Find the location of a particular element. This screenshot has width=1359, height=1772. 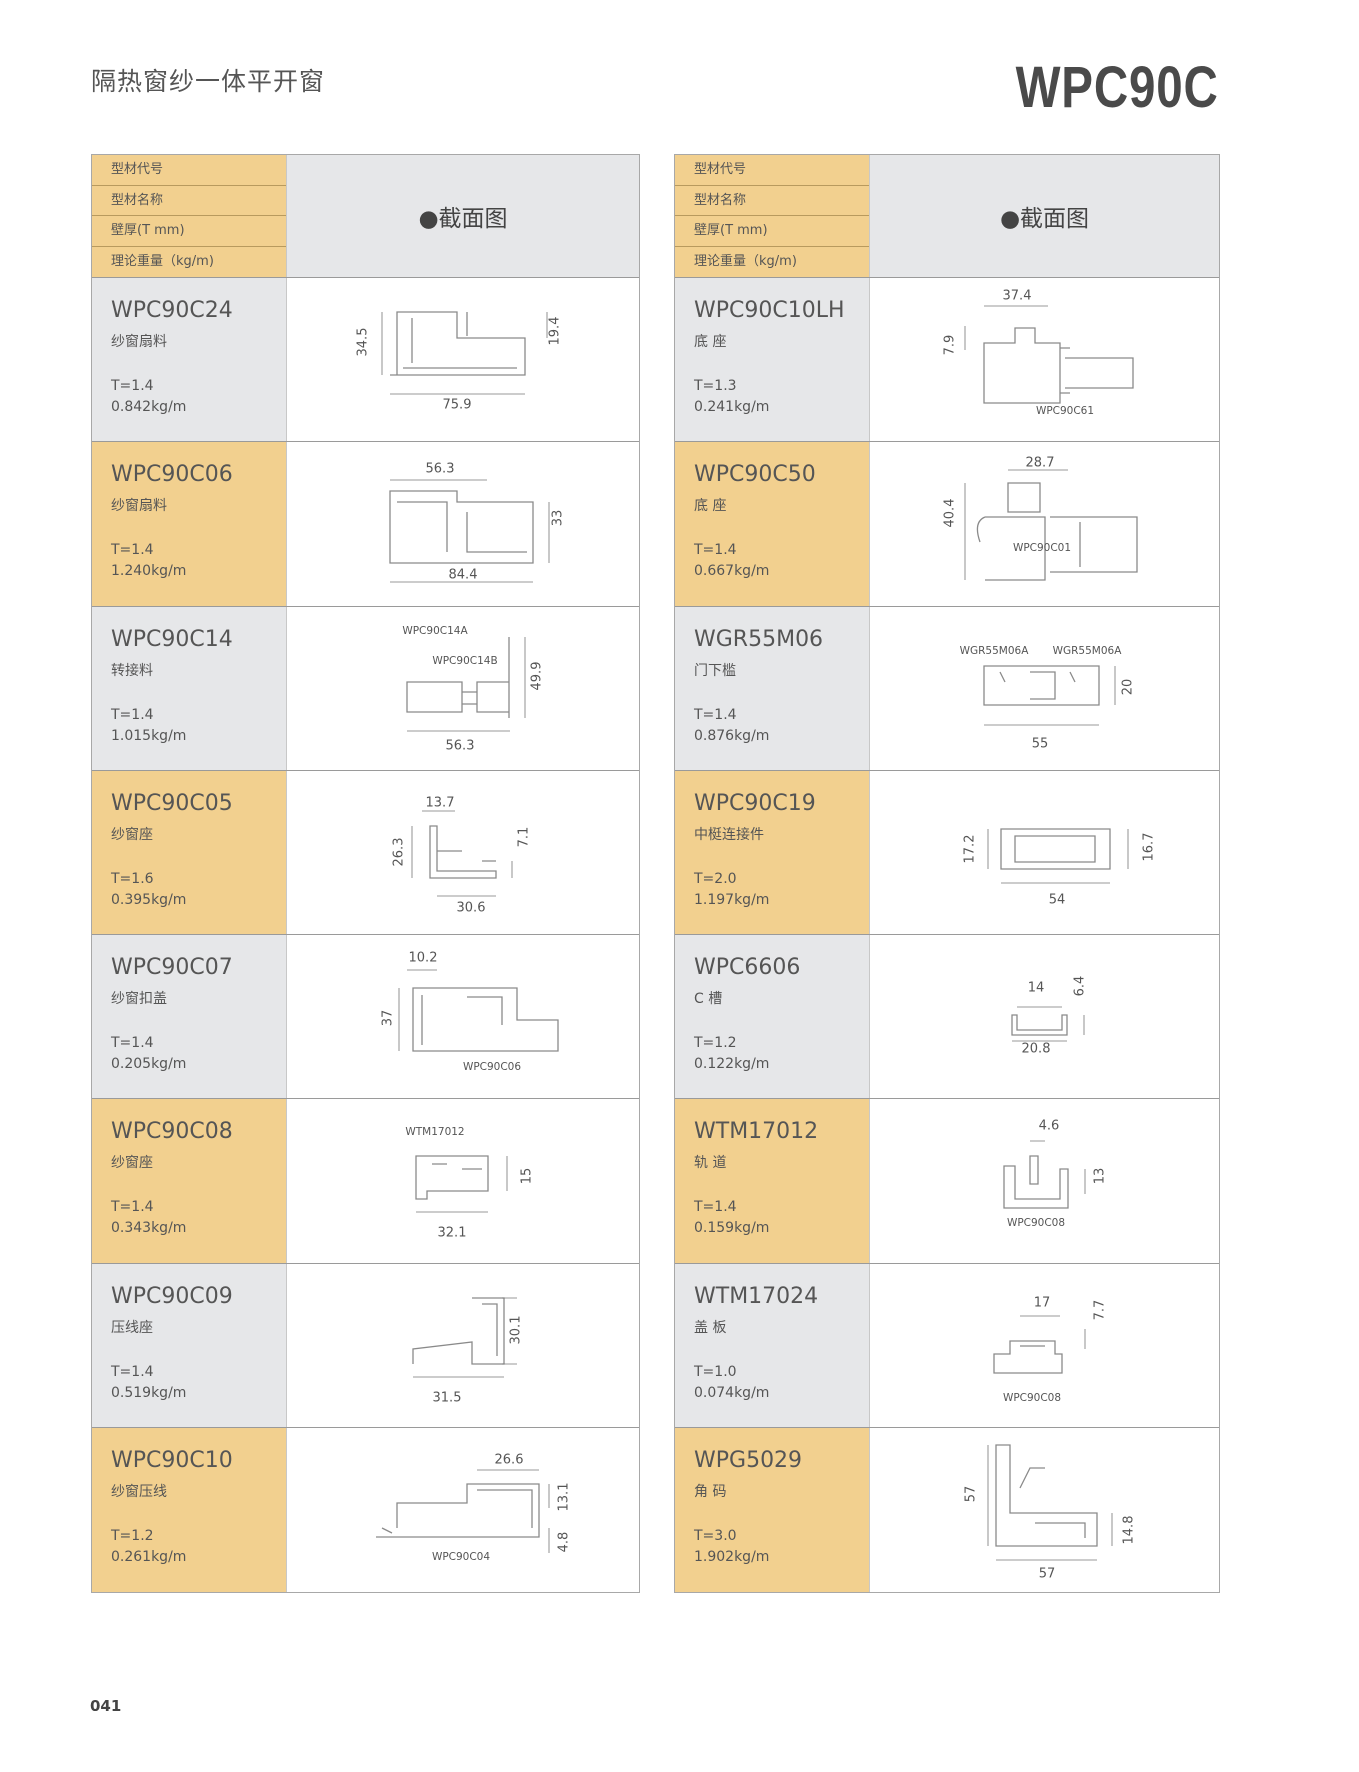

dimension-label: 14.8 is located at coordinates (1129, 1530).